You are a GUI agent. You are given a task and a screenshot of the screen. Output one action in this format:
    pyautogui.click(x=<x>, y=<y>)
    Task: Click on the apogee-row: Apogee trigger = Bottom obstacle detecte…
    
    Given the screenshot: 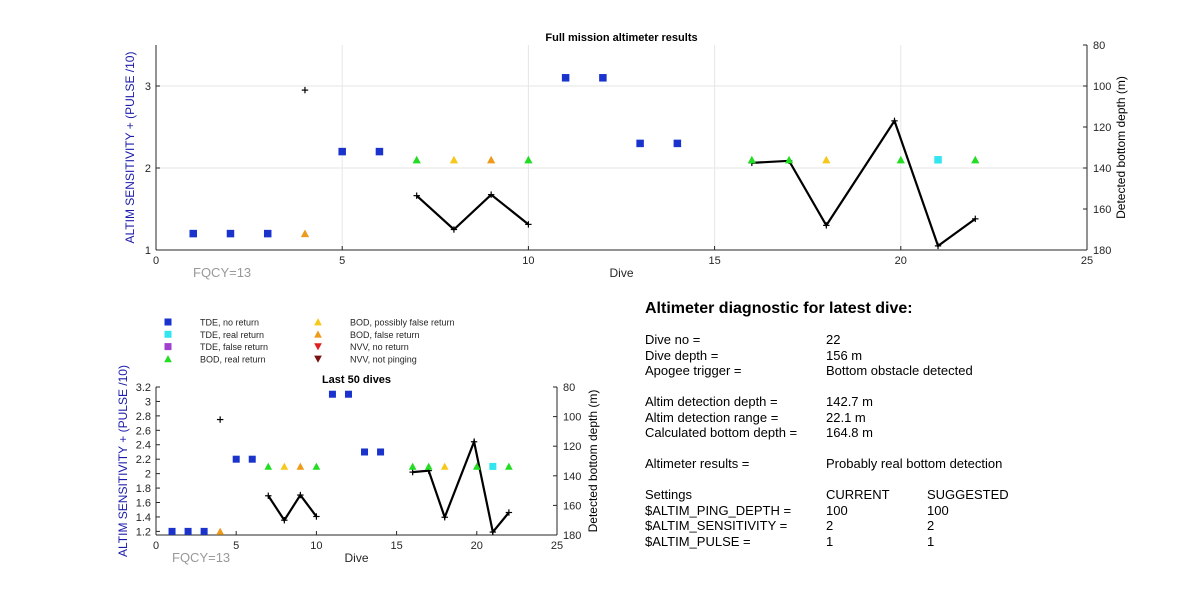 What is the action you would take?
    pyautogui.click(x=905, y=371)
    